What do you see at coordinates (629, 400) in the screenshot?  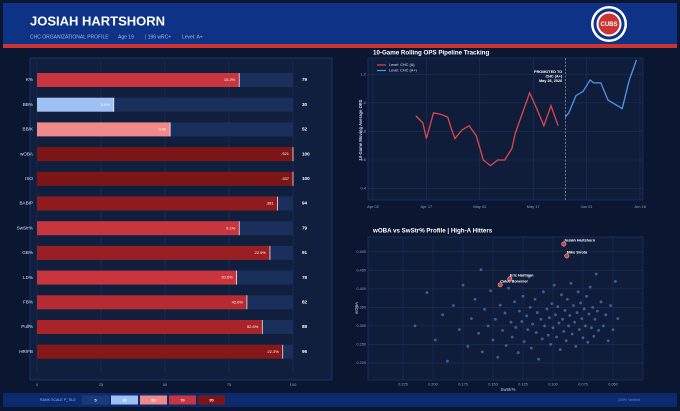 I see `footer-note: 100% Verified` at bounding box center [629, 400].